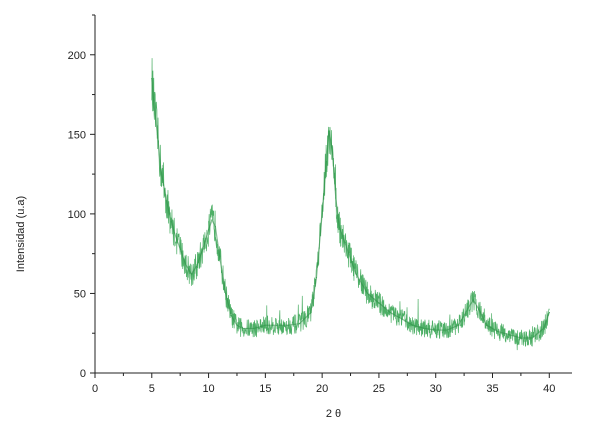 The height and width of the screenshot is (429, 596). Describe the element at coordinates (436, 389) in the screenshot. I see `x-tick-label: 30` at that location.